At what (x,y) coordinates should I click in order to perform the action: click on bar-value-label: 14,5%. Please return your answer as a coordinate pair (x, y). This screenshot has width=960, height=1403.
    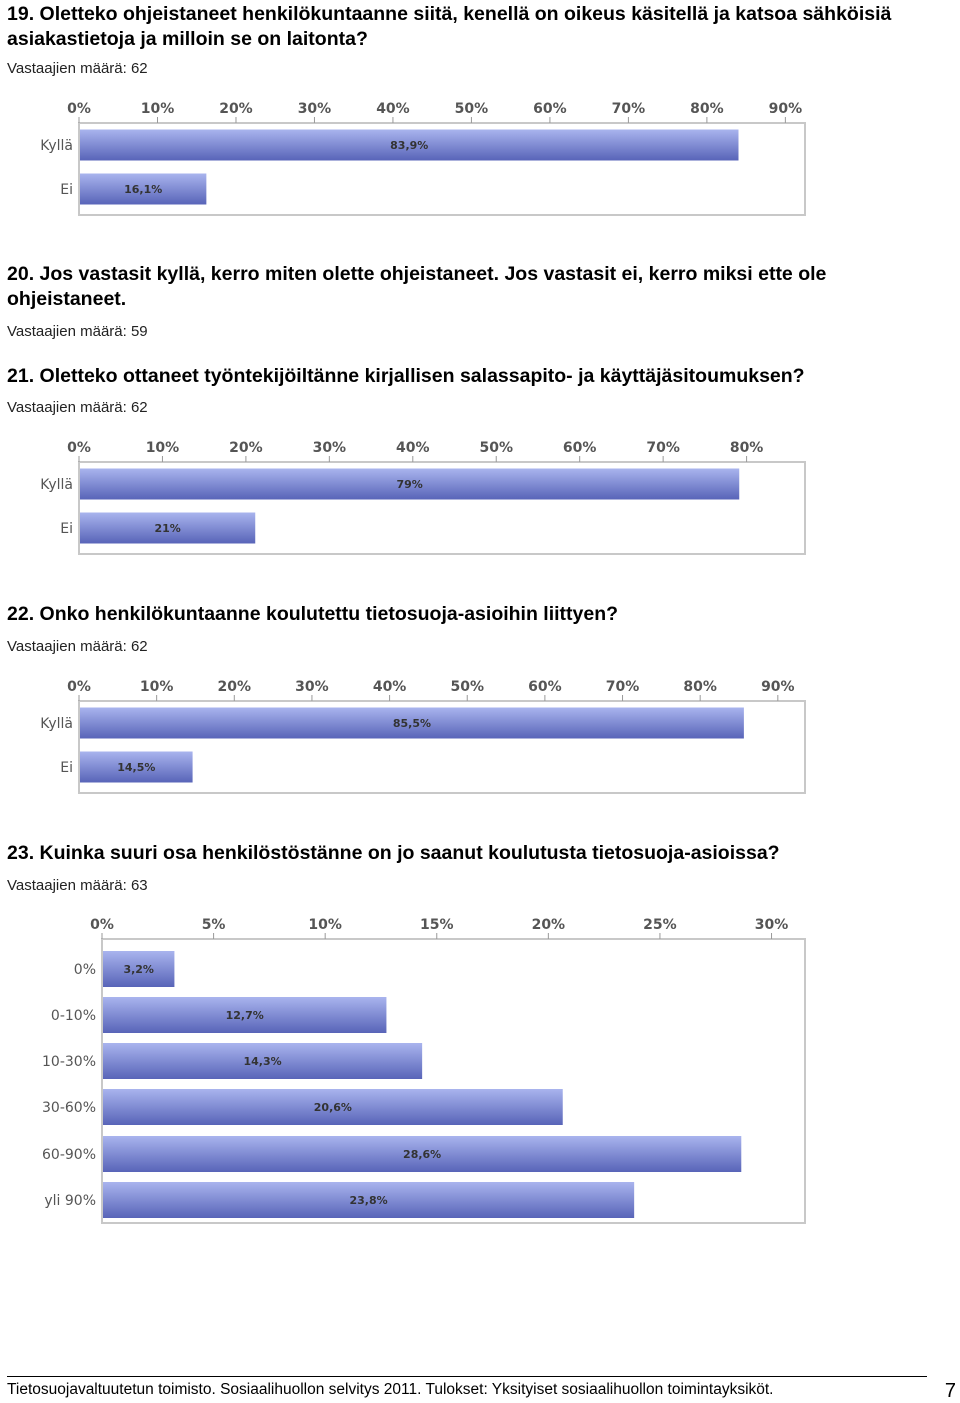
    Looking at the image, I should click on (136, 767).